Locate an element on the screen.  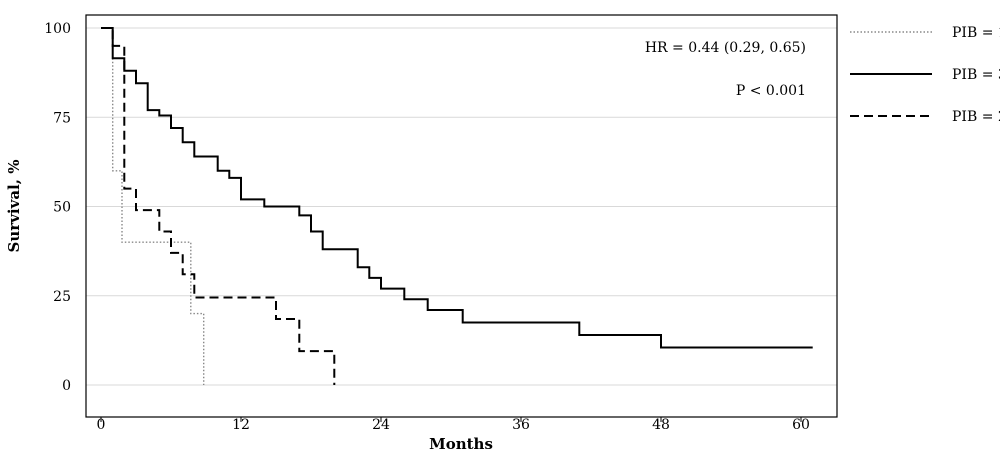
x-tick-label-60: 60 is located at coordinates (801, 425).